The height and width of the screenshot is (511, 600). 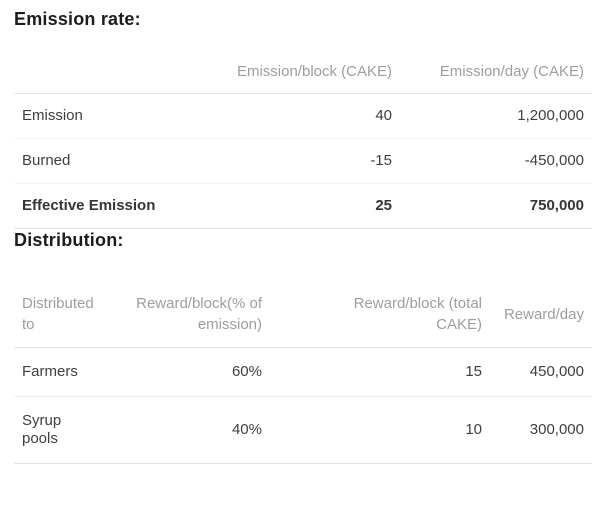 I want to click on table-row-burned: Burned -15 -450,000, so click(x=303, y=161).